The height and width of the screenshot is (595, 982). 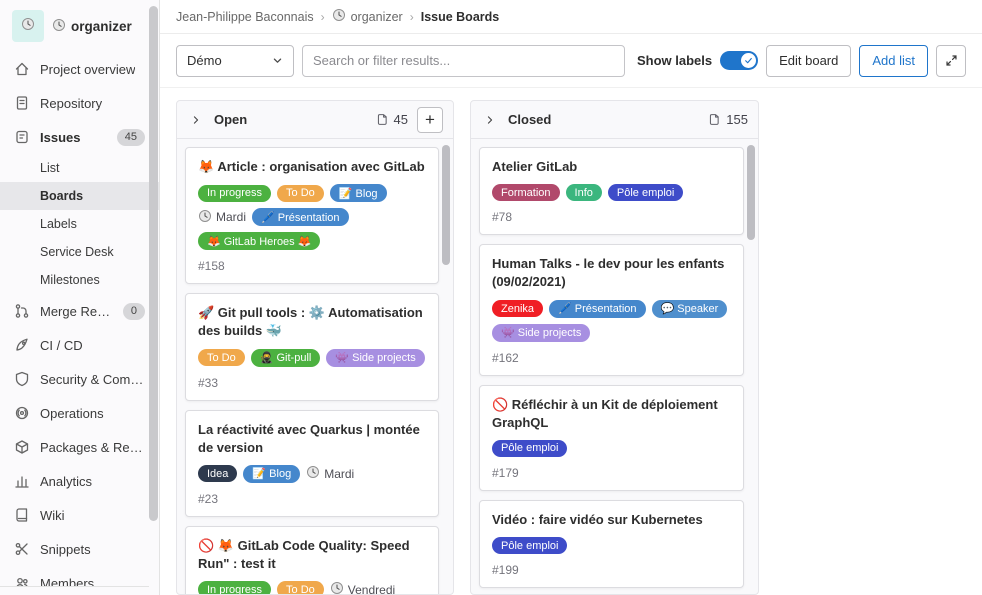 What do you see at coordinates (285, 357) in the screenshot?
I see `issue-label: 🥷 Git-pull` at bounding box center [285, 357].